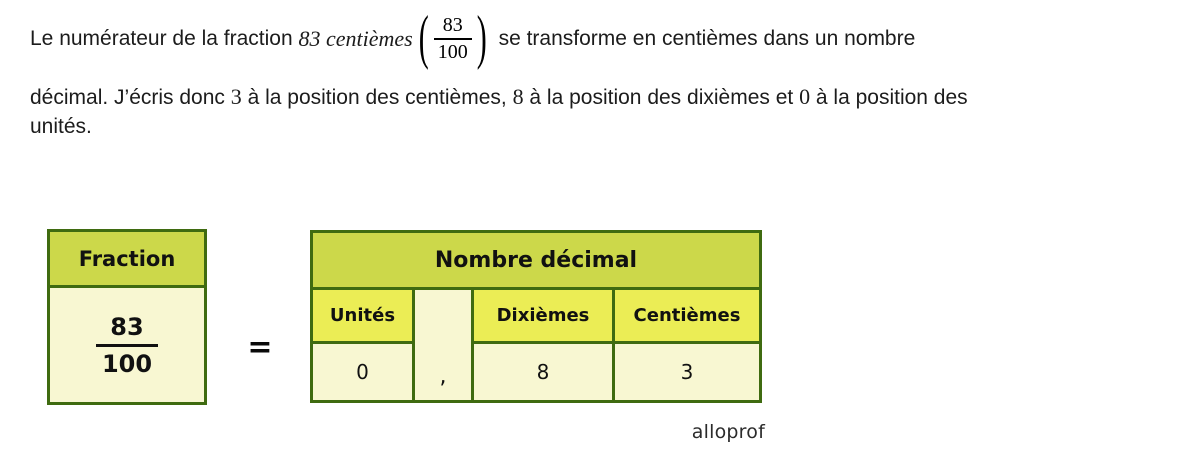  Describe the element at coordinates (661, 97) in the screenshot. I see `text-segment: à la position des dixièmes et` at that location.